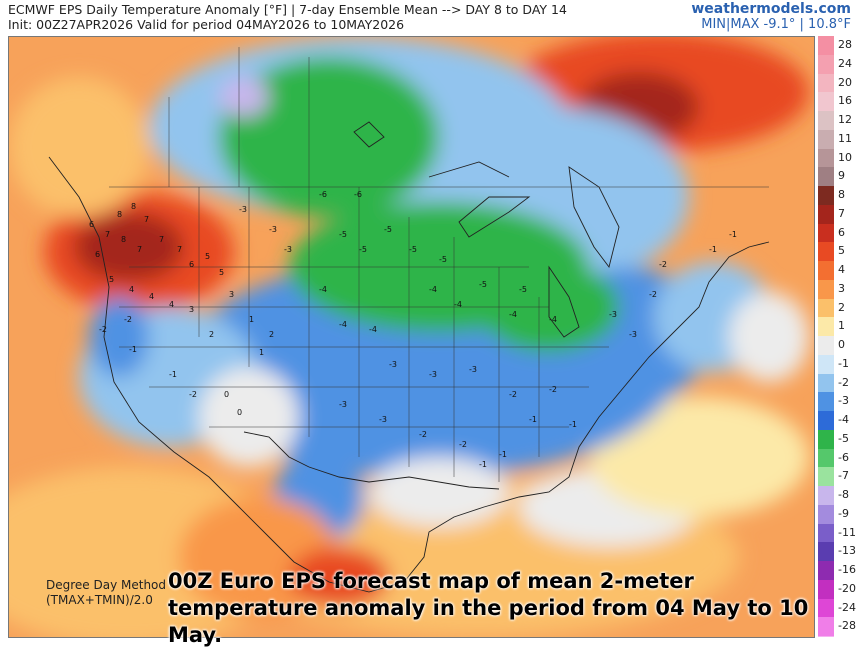 The image size is (863, 649). I want to click on legend-level: -3, so click(838, 402).